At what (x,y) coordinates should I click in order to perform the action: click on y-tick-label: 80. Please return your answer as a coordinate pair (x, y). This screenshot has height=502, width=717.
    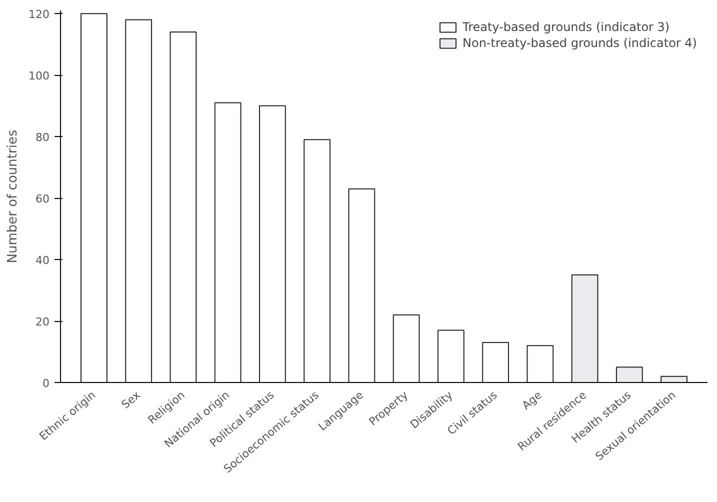
    Looking at the image, I should click on (43, 137).